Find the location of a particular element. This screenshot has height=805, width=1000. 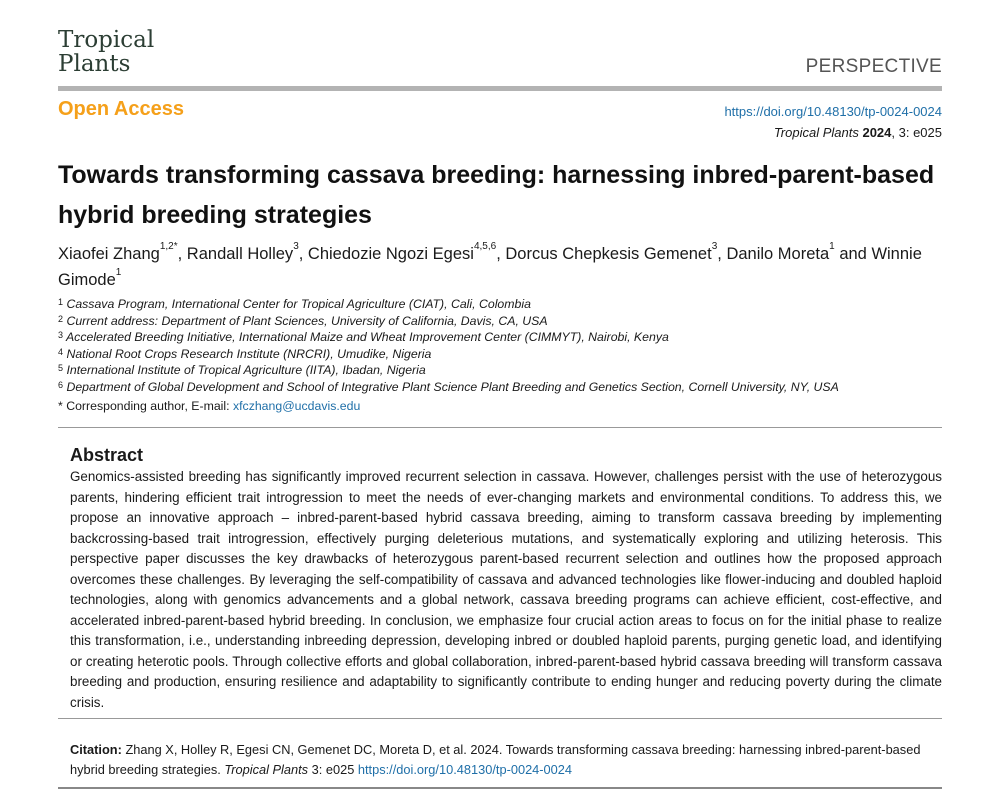

author-name: Dorcus Chepkesis Gemenet is located at coordinates (608, 254).